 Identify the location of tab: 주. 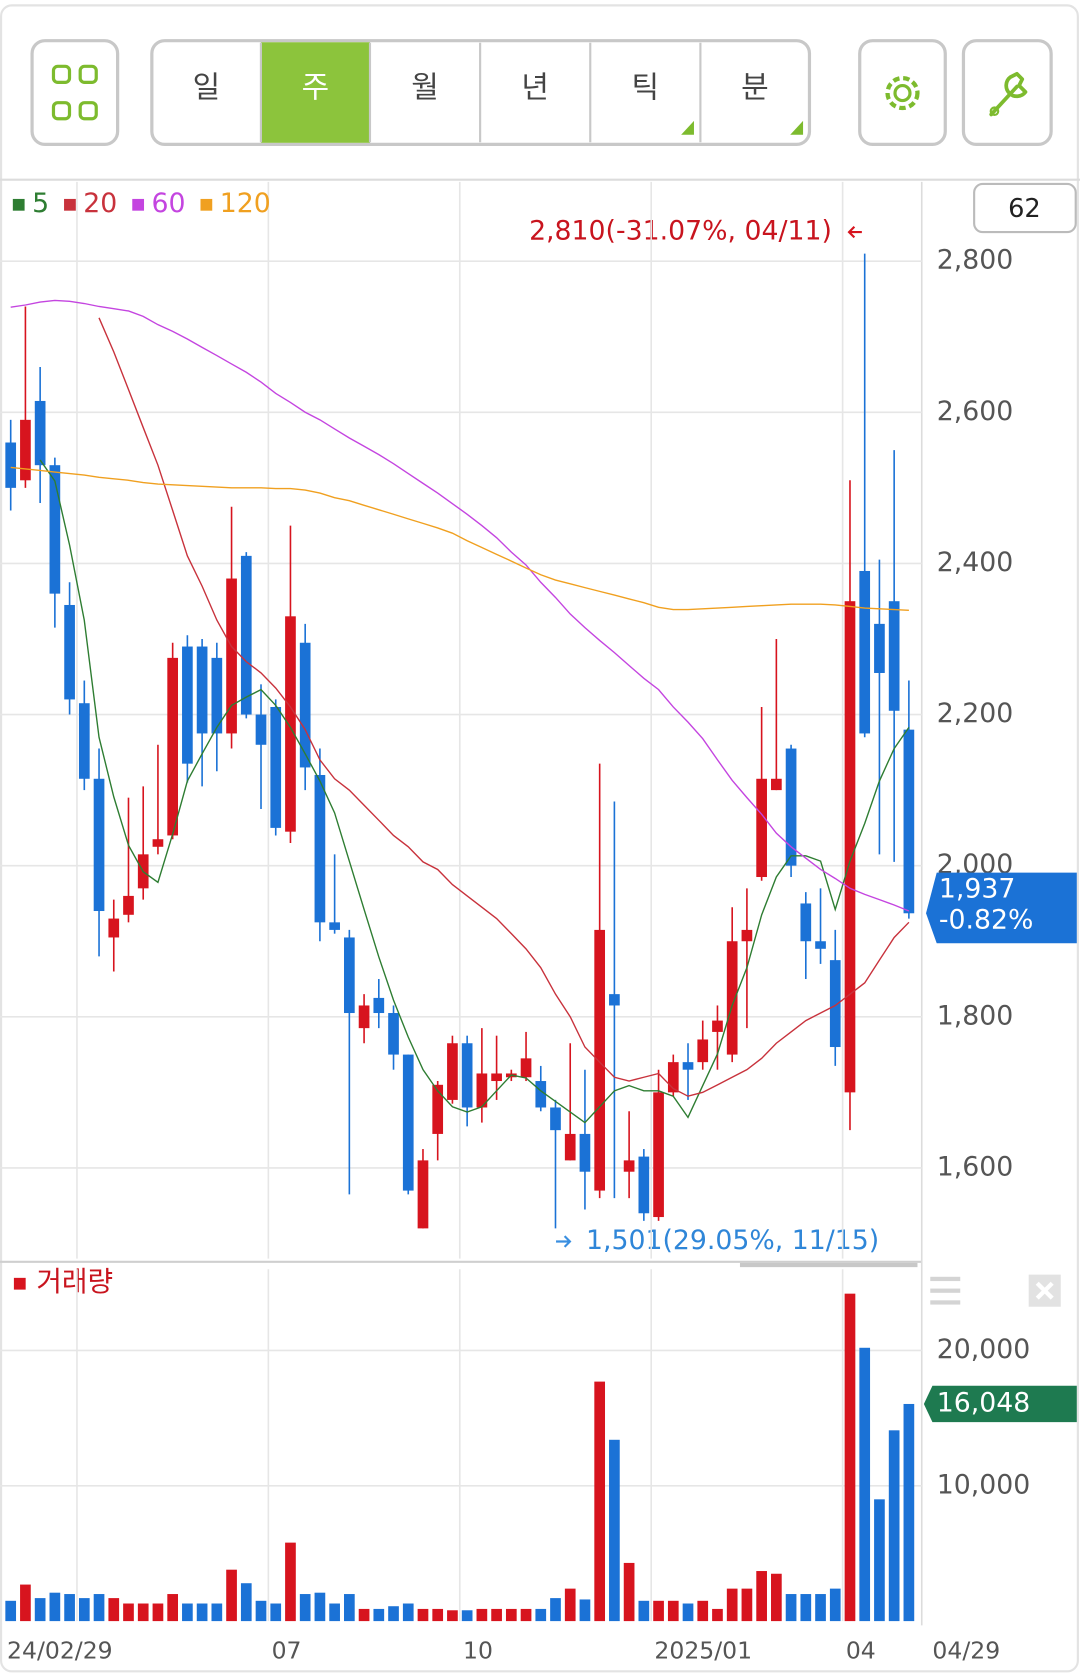
(314, 92).